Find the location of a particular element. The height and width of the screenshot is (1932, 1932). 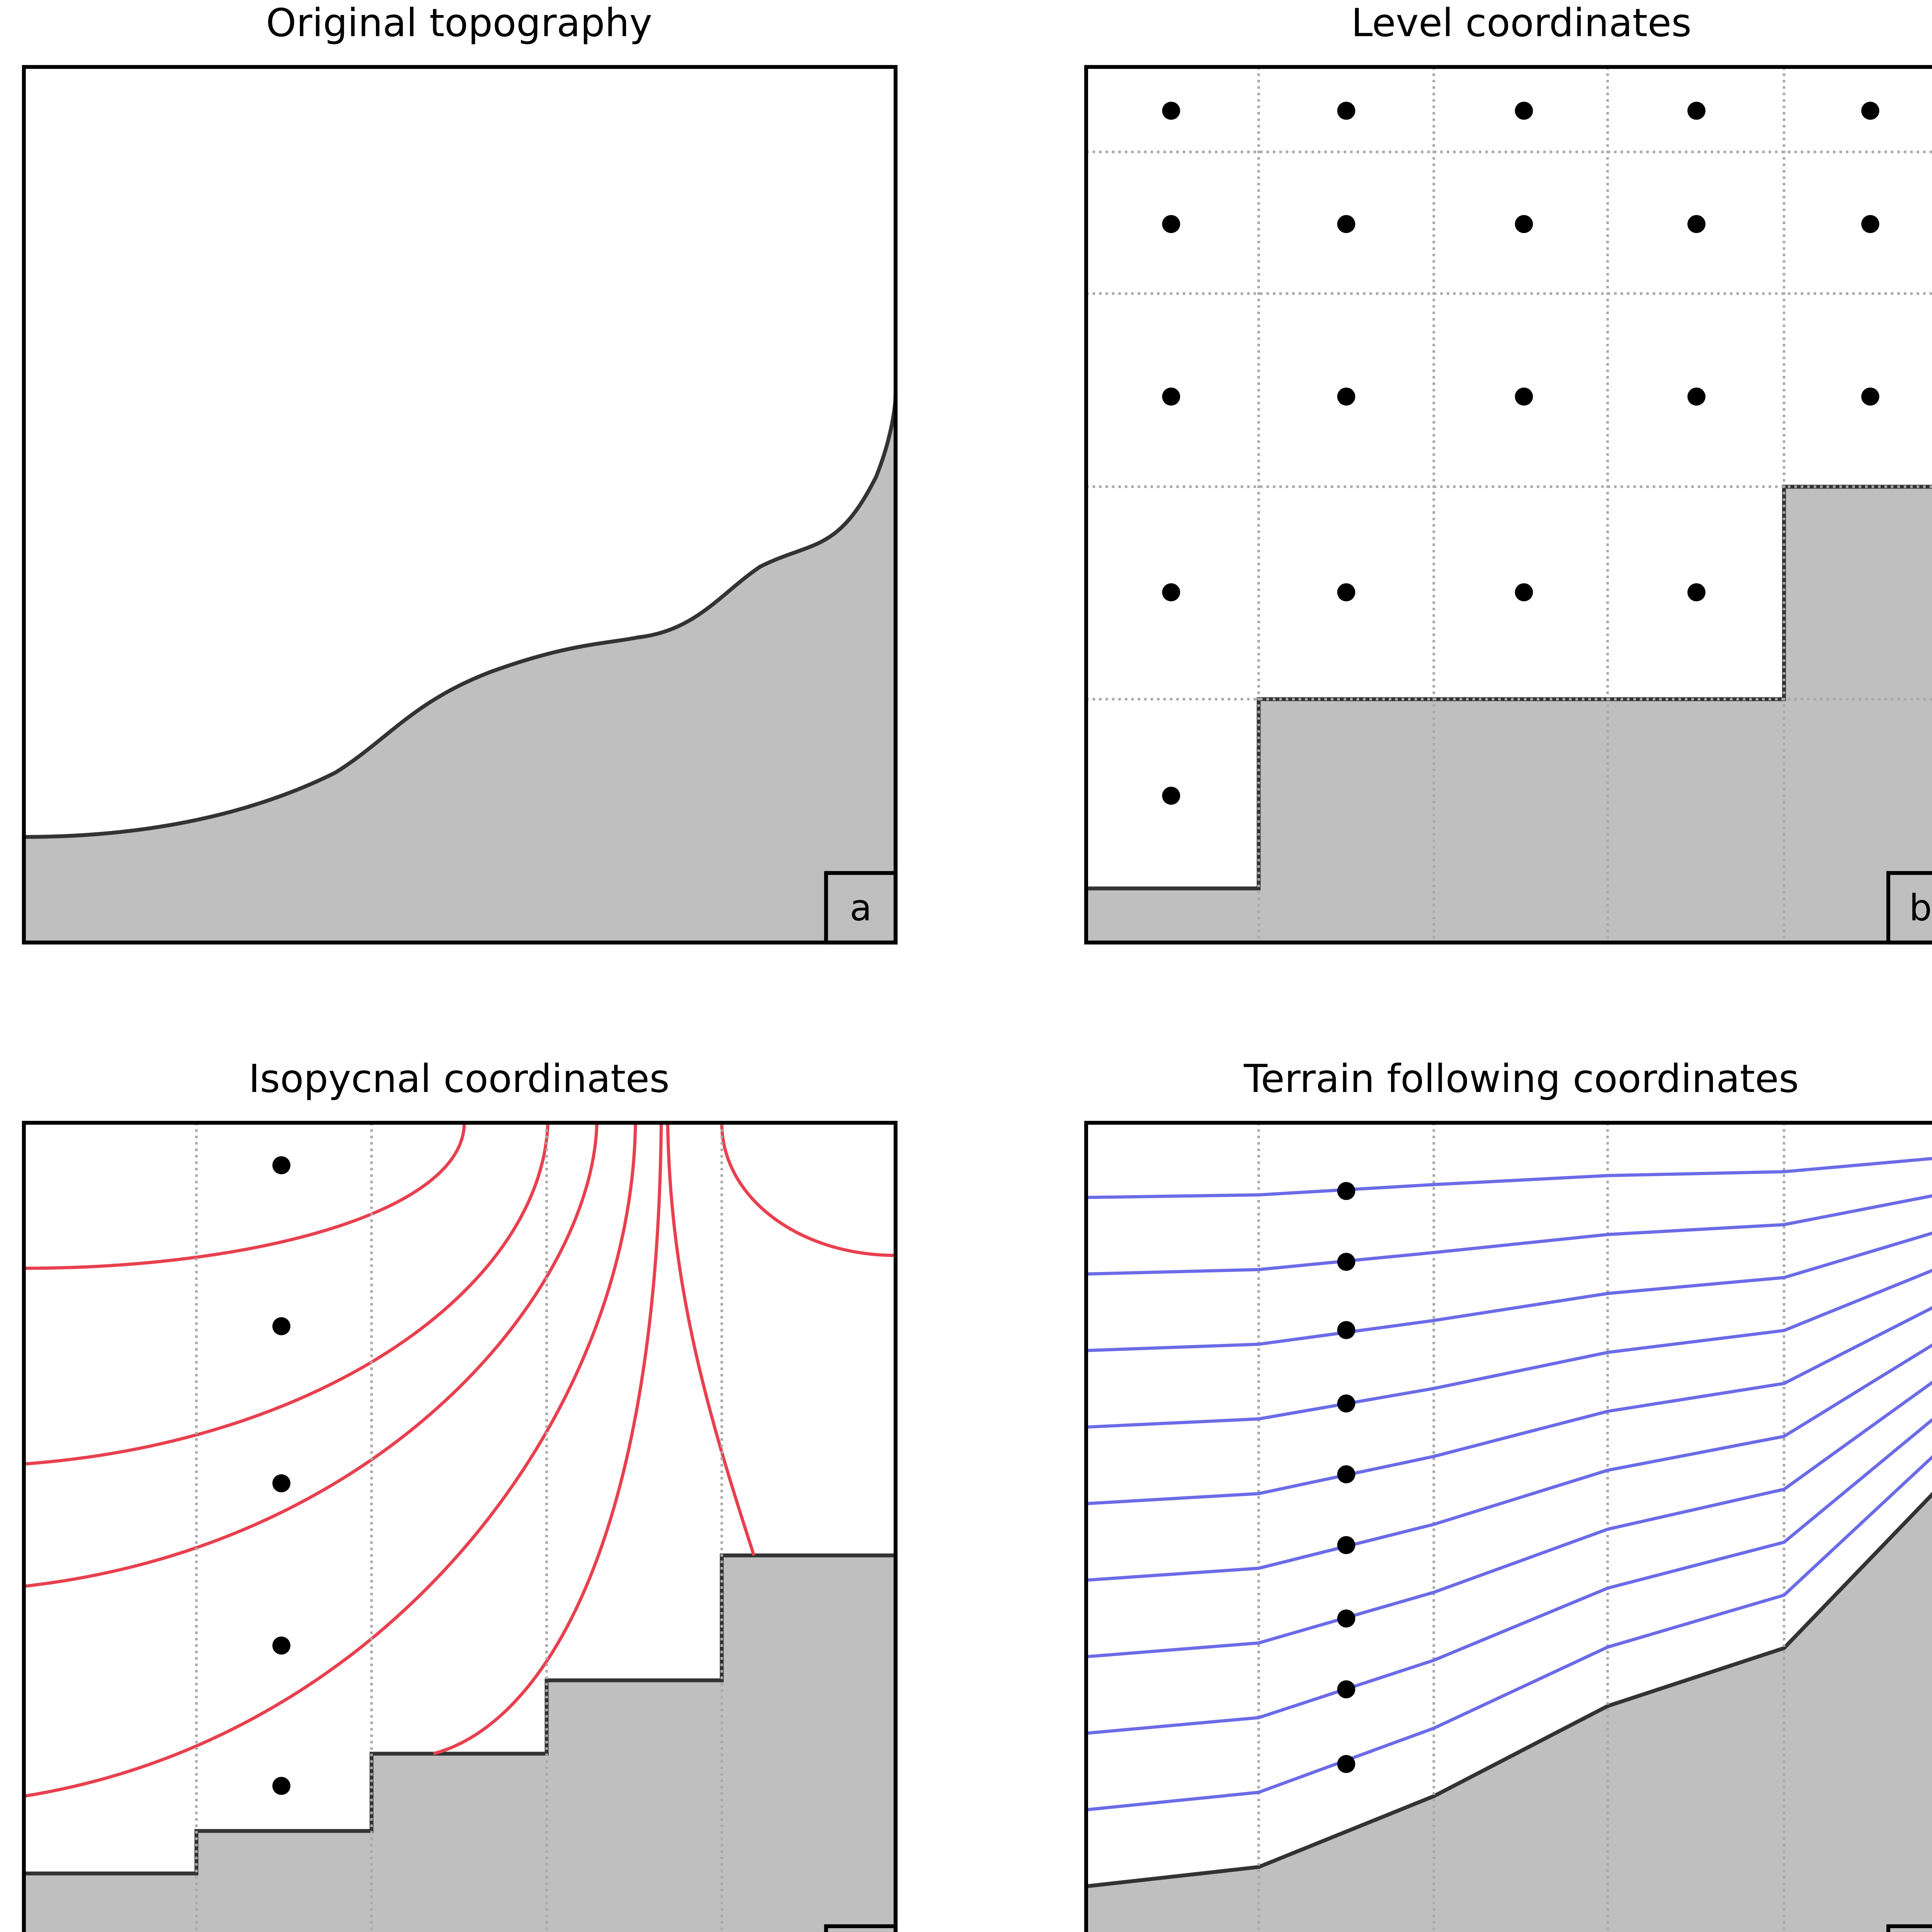

terrain is located at coordinates (1508, 1712).